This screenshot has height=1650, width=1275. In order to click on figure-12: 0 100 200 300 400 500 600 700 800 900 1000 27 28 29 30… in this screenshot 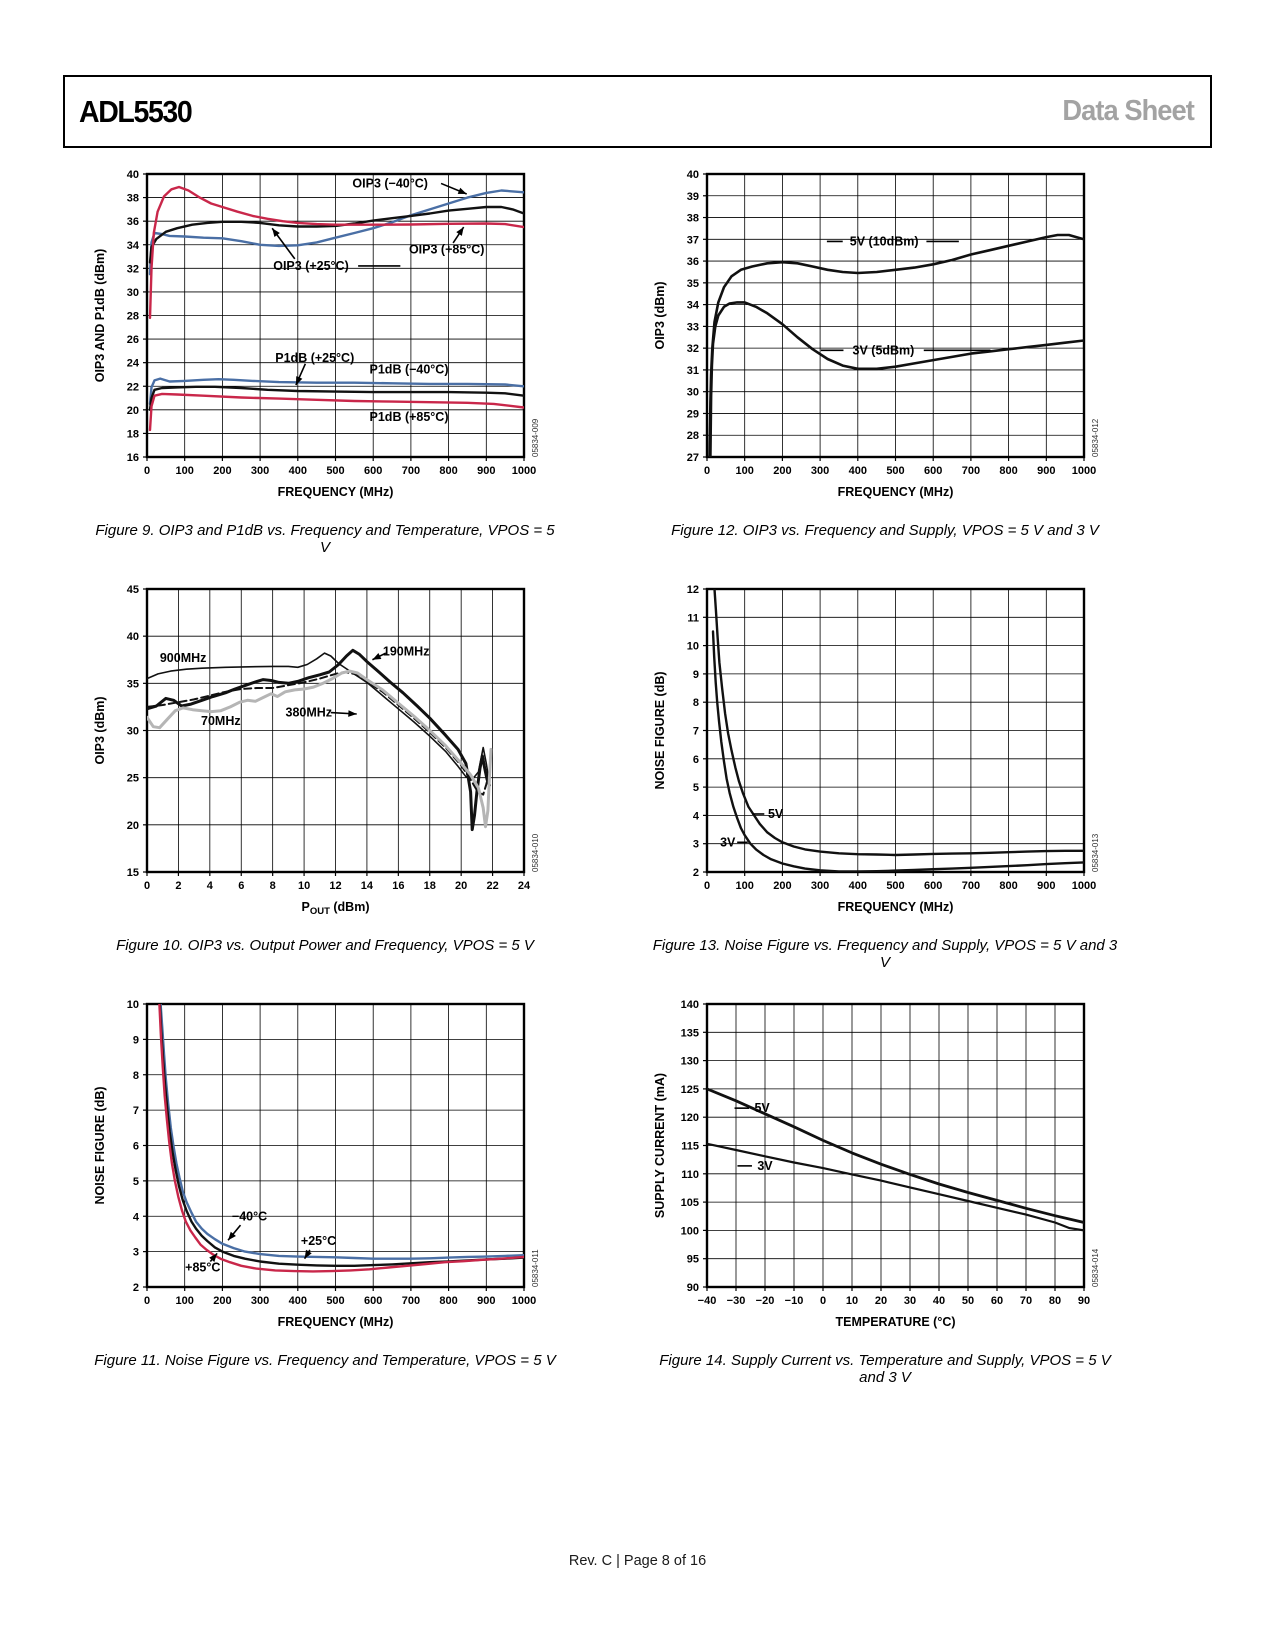, I will do `click(885, 358)`.